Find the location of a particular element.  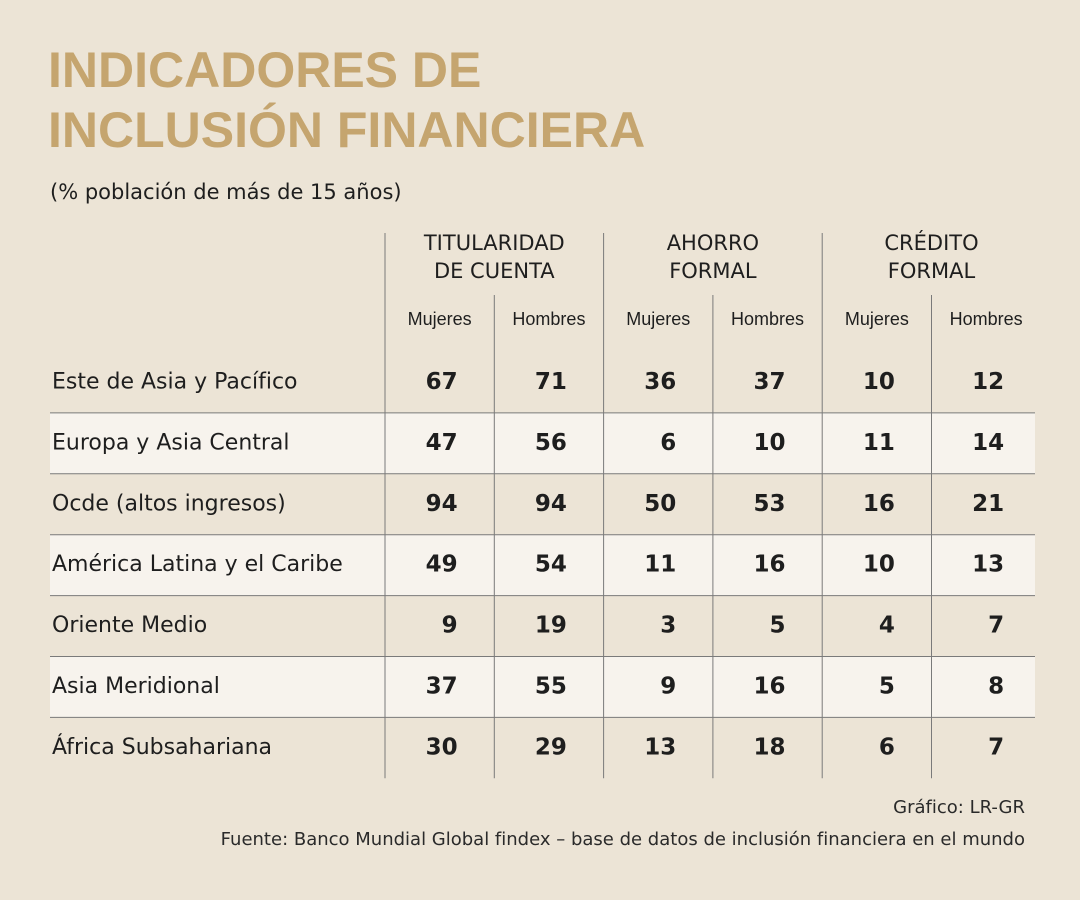

cell-value: 30 is located at coordinates (442, 747).